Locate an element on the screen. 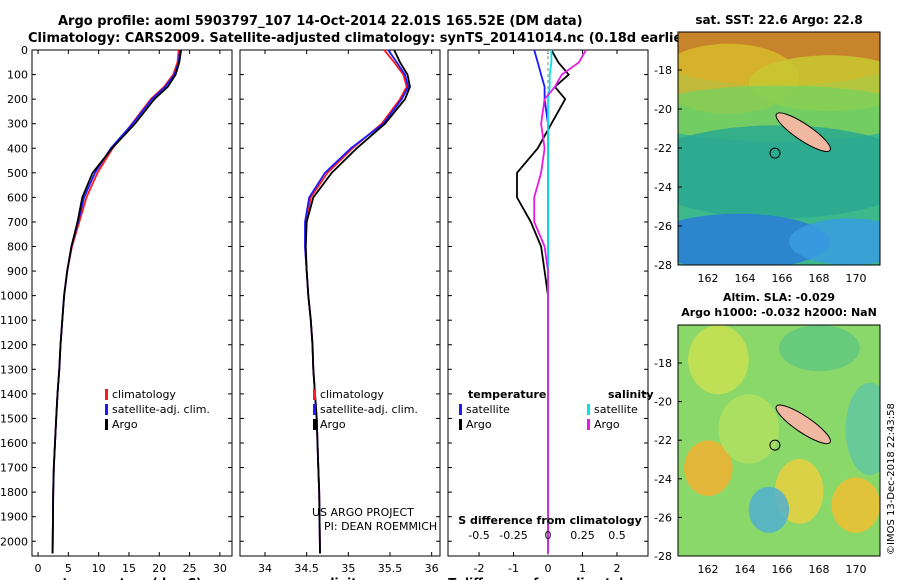 This screenshot has width=900, height=580. y-tick-label: 1500 is located at coordinates (14, 418).